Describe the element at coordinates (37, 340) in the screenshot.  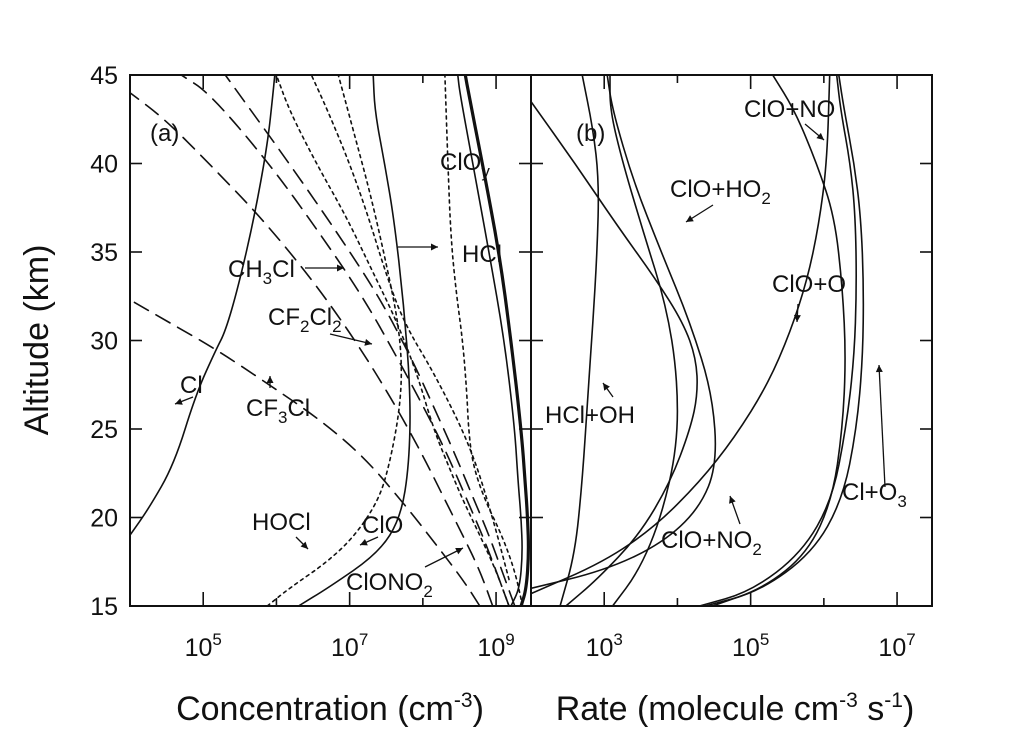
I see `y-axis-title: Altitude (km)` at that location.